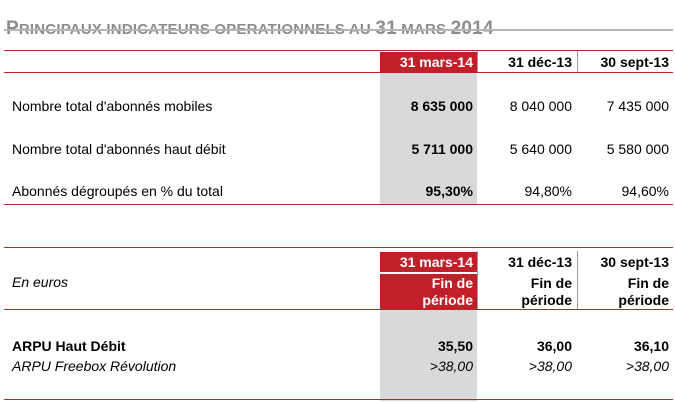  I want to click on cell-value: 7 435 000, so click(637, 106).